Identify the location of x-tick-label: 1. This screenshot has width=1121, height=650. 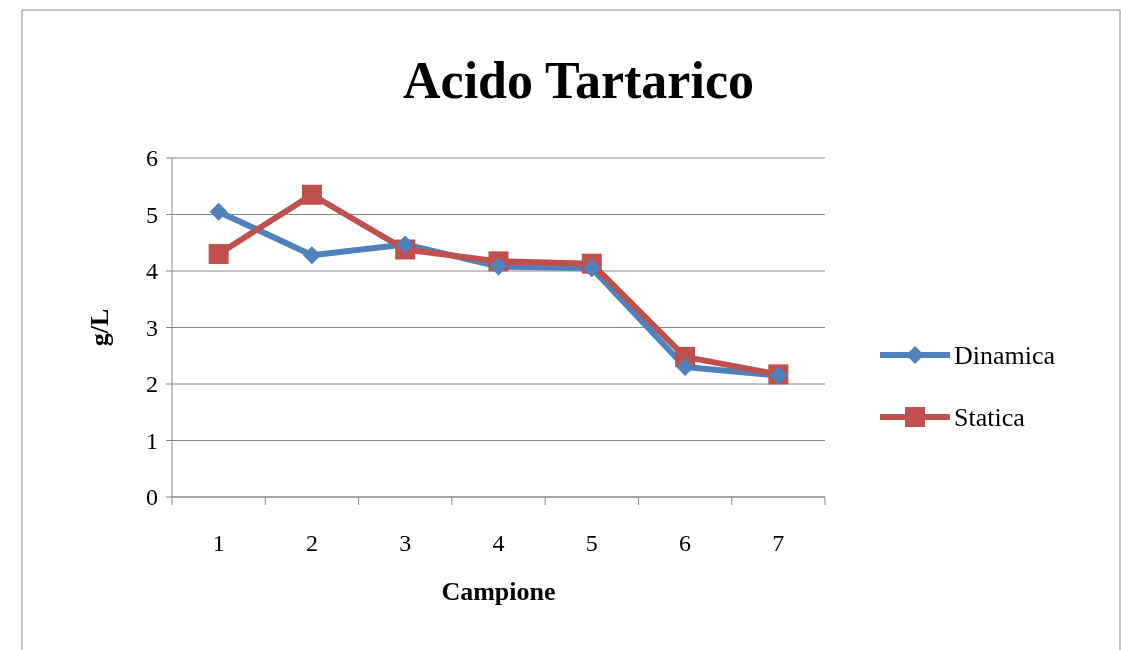
(218, 543).